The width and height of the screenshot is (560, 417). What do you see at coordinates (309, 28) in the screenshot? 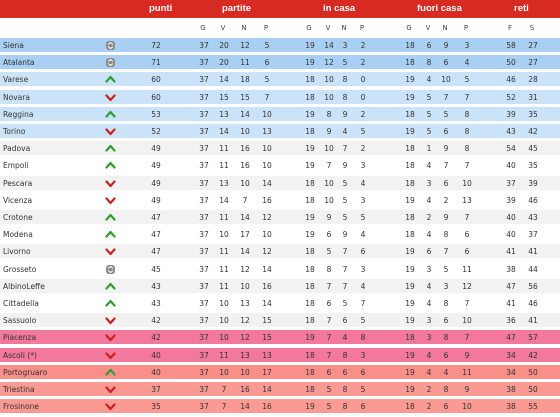
I see `subheader-casa-g: G` at bounding box center [309, 28].